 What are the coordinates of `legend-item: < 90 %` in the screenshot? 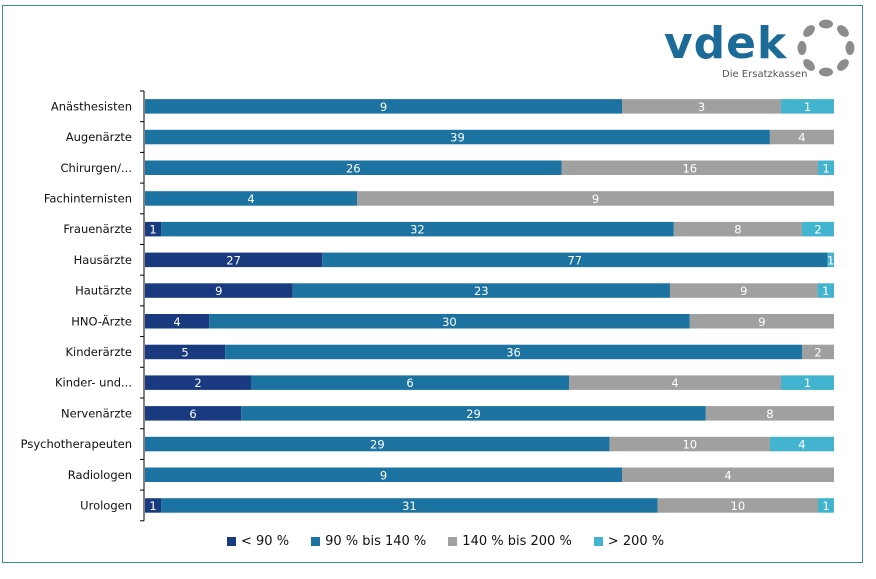 It's located at (258, 541).